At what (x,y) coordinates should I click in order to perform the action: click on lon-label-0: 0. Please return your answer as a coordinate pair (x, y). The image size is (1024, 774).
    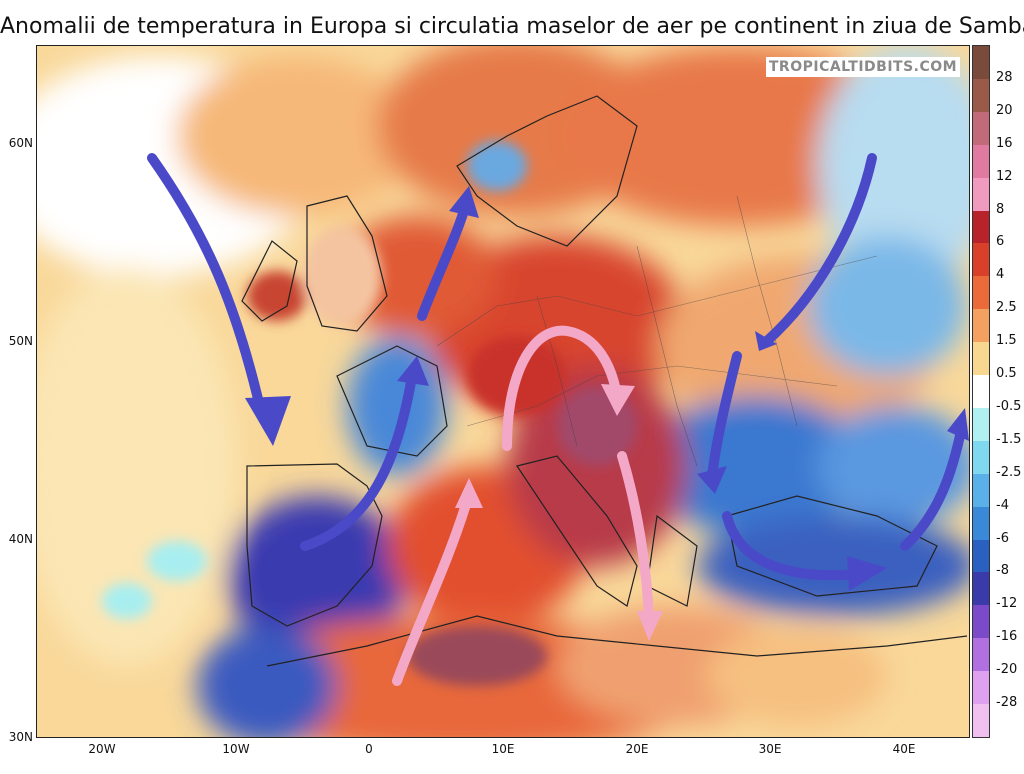
    Looking at the image, I should click on (369, 749).